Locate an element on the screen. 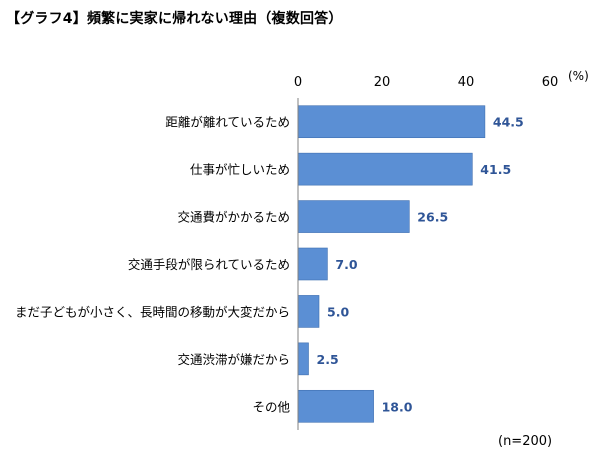  value-label: 18.0 is located at coordinates (397, 406).